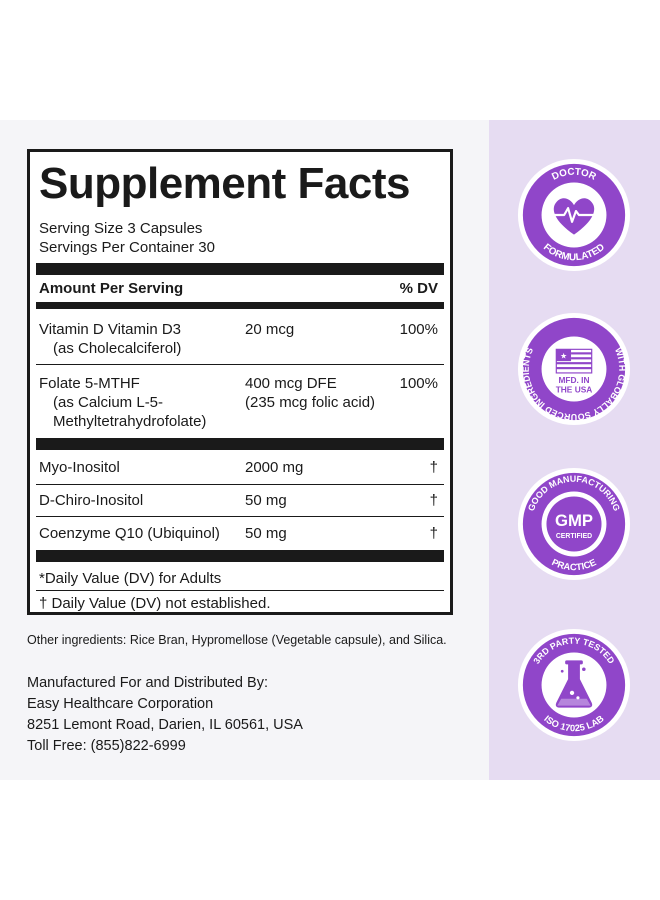  Describe the element at coordinates (270, 329) in the screenshot. I see `nutrient-amount: 20 mcg` at that location.